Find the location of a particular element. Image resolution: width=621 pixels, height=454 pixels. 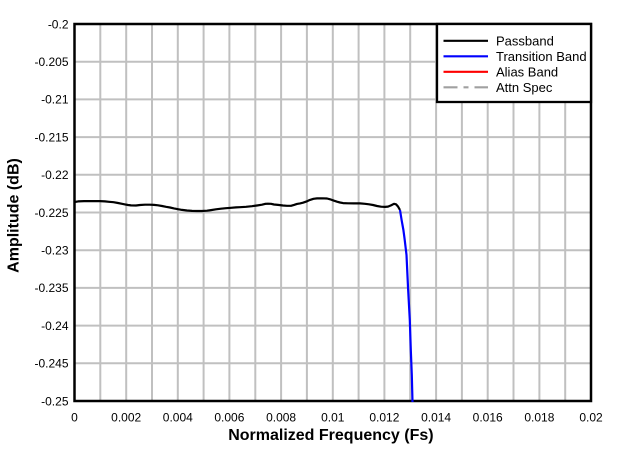

svg-text: -0.24 is located at coordinates (55, 326).